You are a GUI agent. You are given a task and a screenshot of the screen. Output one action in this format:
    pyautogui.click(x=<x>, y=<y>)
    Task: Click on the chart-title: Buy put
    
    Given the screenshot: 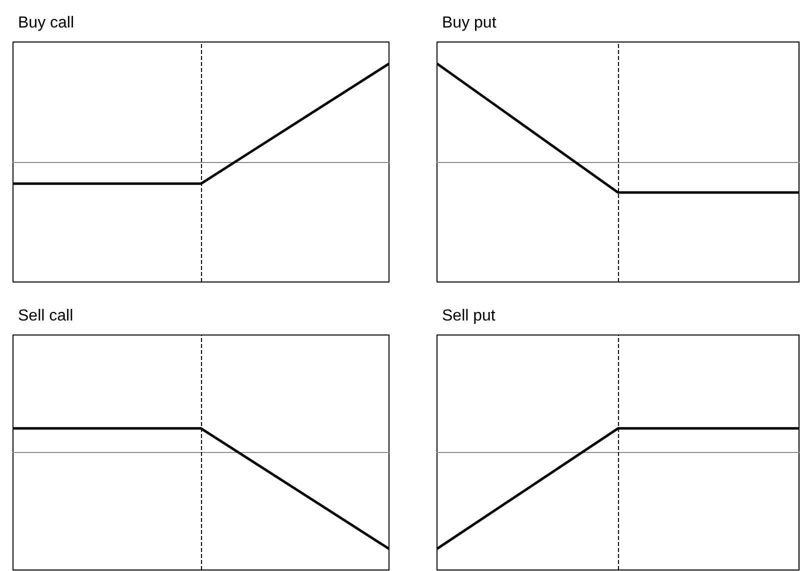 What is the action you would take?
    pyautogui.click(x=469, y=23)
    